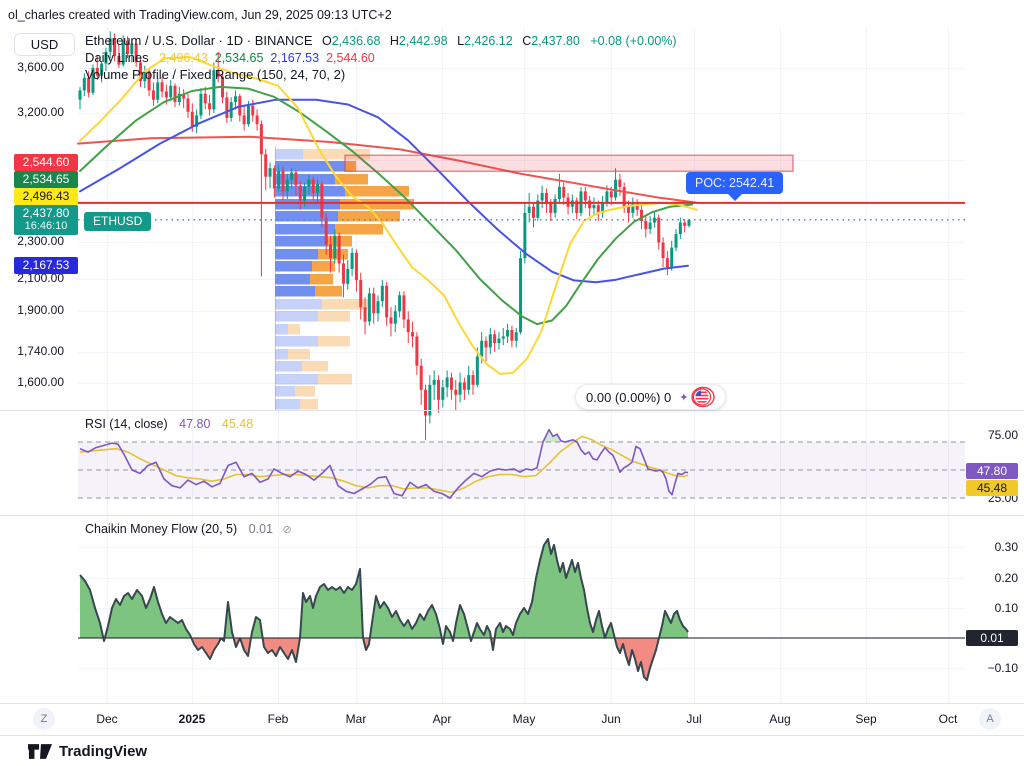  Describe the element at coordinates (780, 719) in the screenshot. I see `time-axis-label: Aug` at that location.